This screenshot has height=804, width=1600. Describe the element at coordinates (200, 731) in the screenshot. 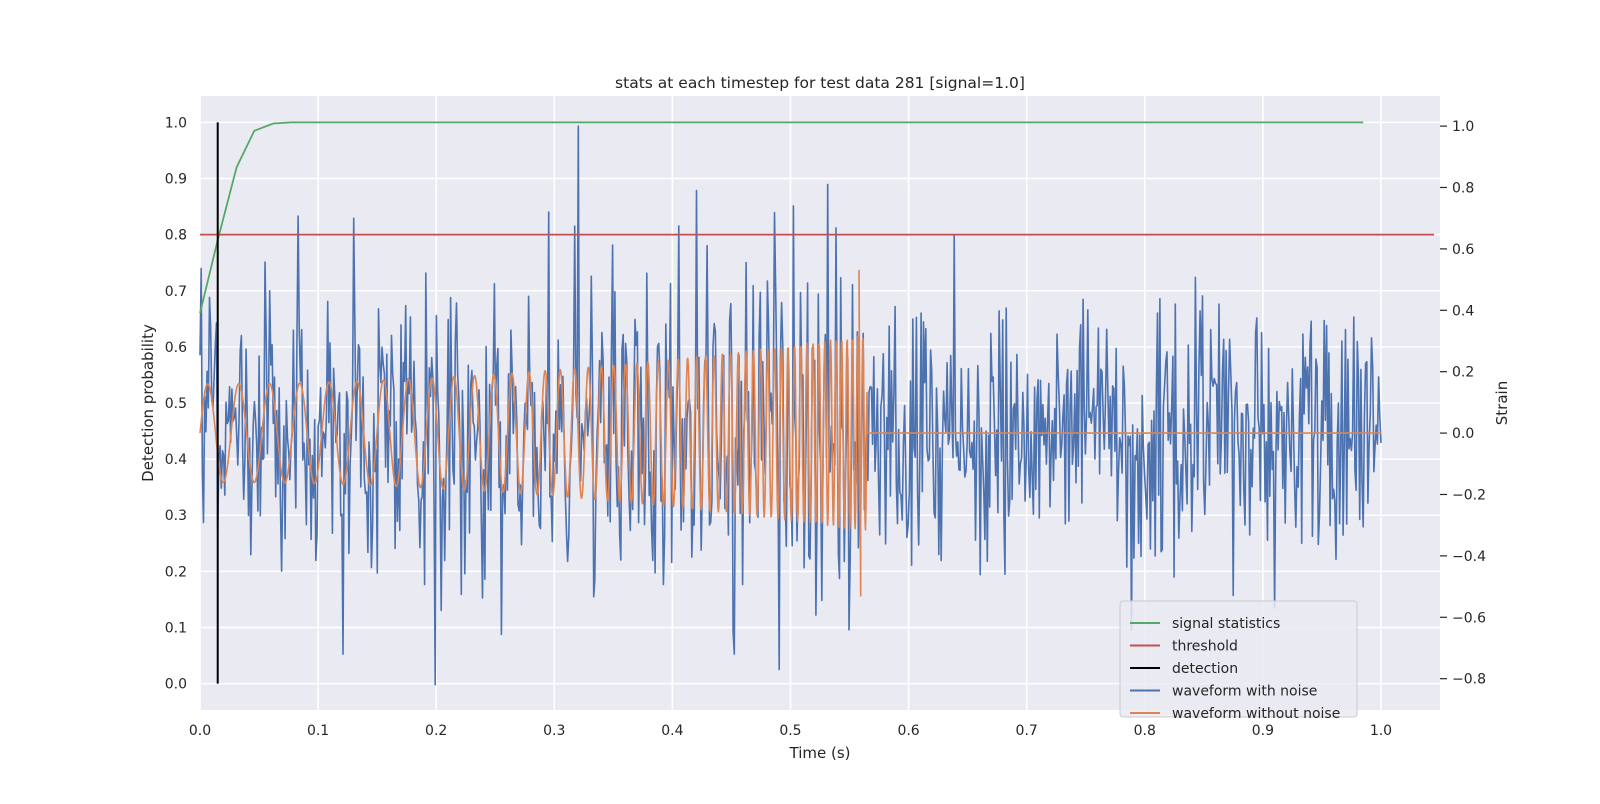

I see `x-tick-label: 0.0` at that location.